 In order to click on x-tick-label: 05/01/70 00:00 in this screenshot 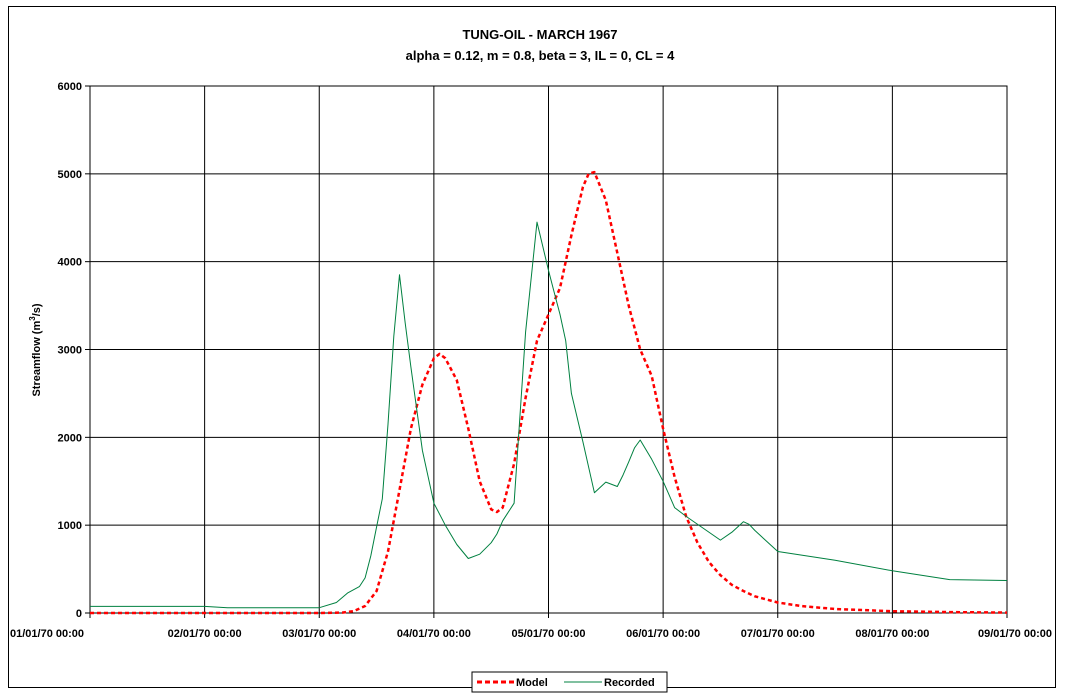, I will do `click(548, 634)`.